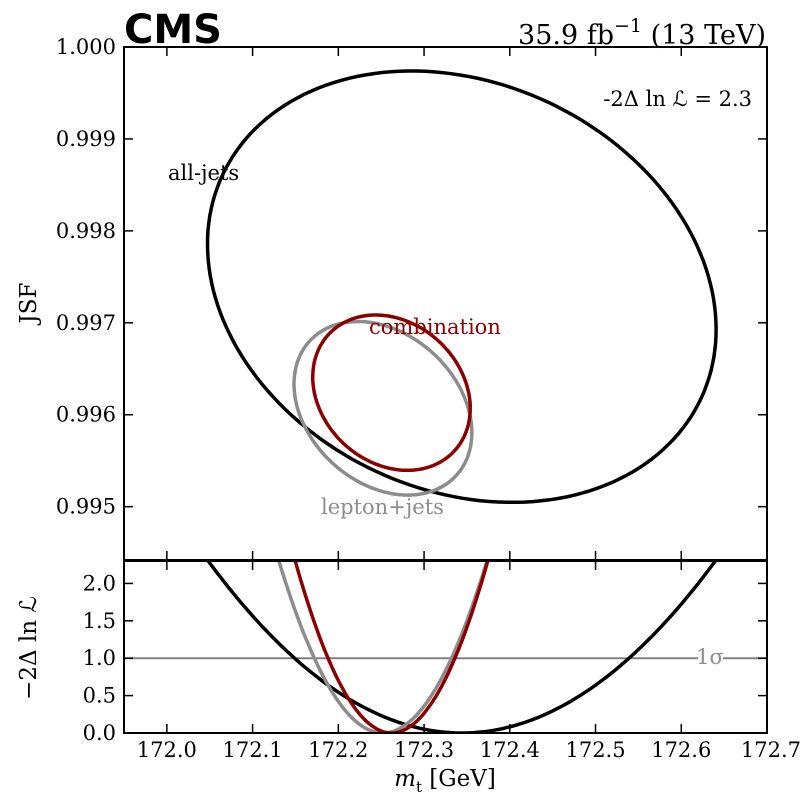 This screenshot has height=801, width=803. What do you see at coordinates (566, 35) in the screenshot?
I see `lumi-value: 35.9 fb` at bounding box center [566, 35].